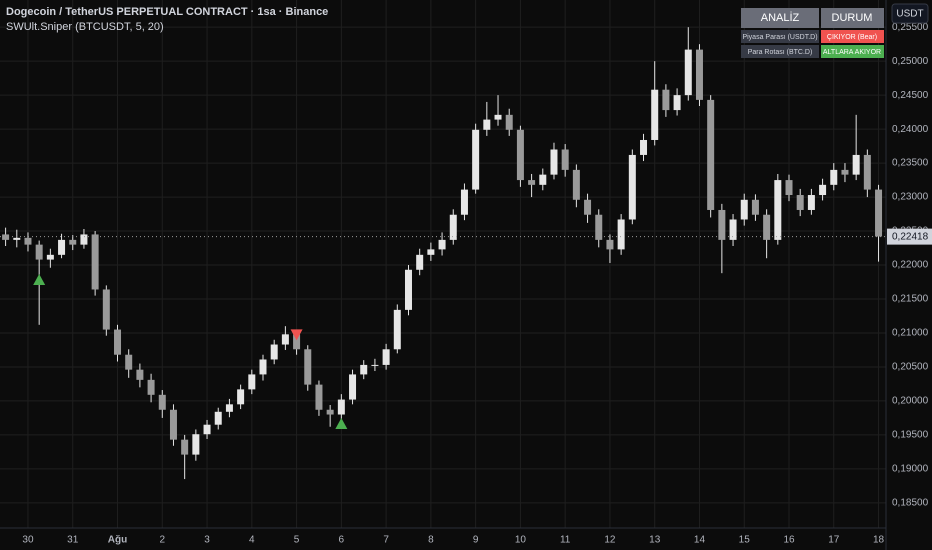 This screenshot has height=550, width=932. I want to click on table-header: ANALİZ, so click(780, 17).